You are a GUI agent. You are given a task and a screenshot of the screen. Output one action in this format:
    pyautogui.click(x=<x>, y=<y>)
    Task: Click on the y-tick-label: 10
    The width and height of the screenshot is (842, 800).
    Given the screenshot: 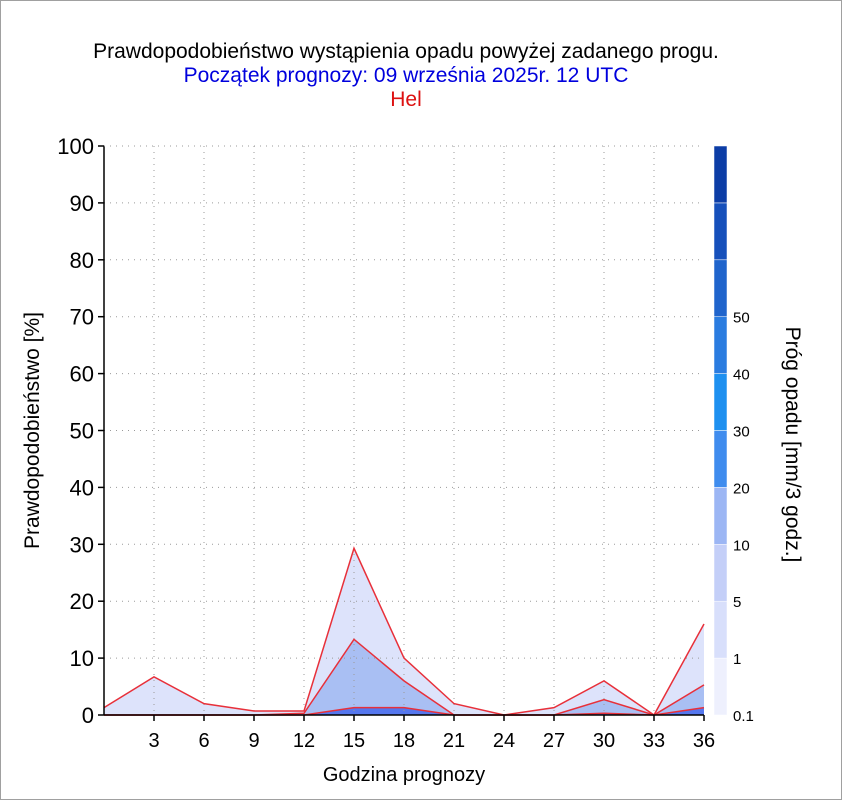 What is the action you would take?
    pyautogui.click(x=82, y=658)
    